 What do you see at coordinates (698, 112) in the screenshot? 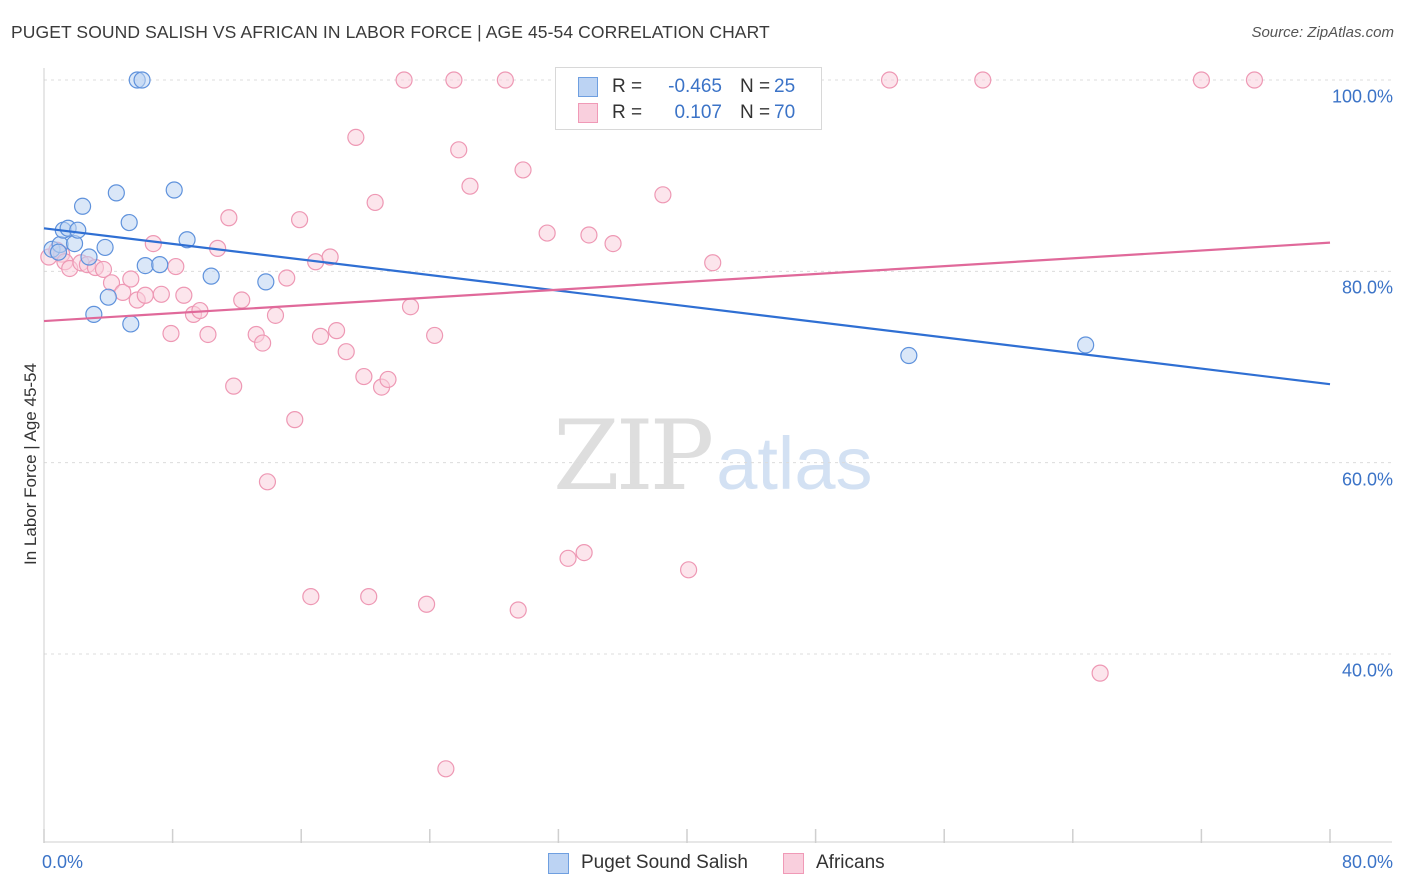
I see `r-value: 0.107` at bounding box center [698, 112].